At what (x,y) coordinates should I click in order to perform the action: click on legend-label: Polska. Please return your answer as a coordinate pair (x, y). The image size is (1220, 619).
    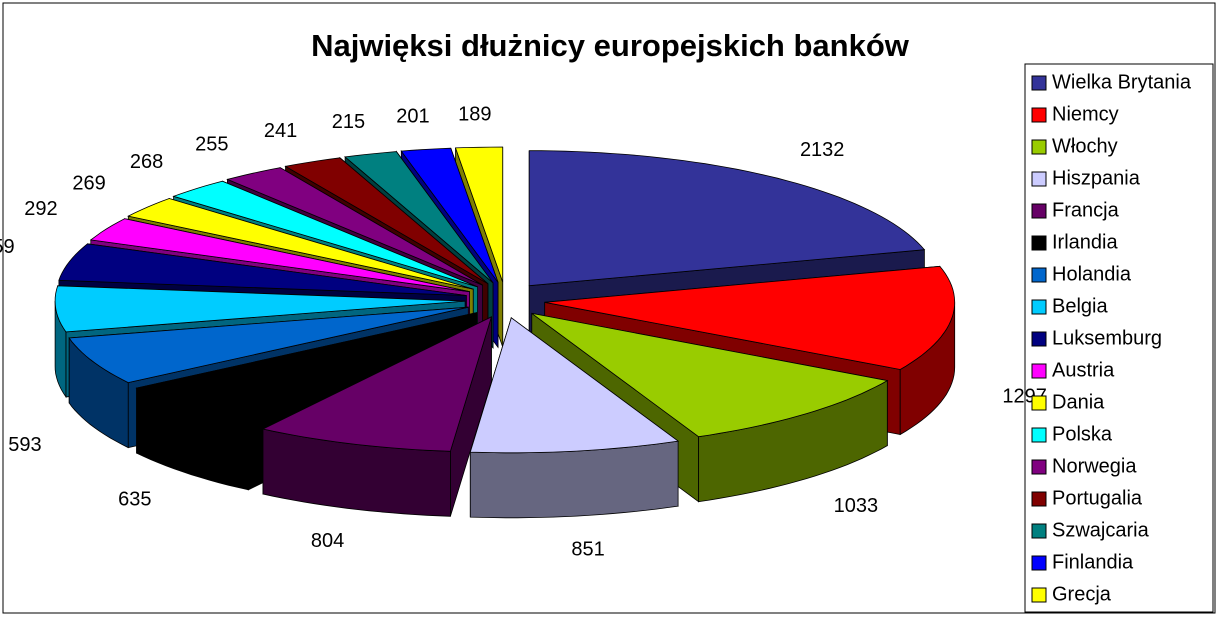
    Looking at the image, I should click on (1082, 434).